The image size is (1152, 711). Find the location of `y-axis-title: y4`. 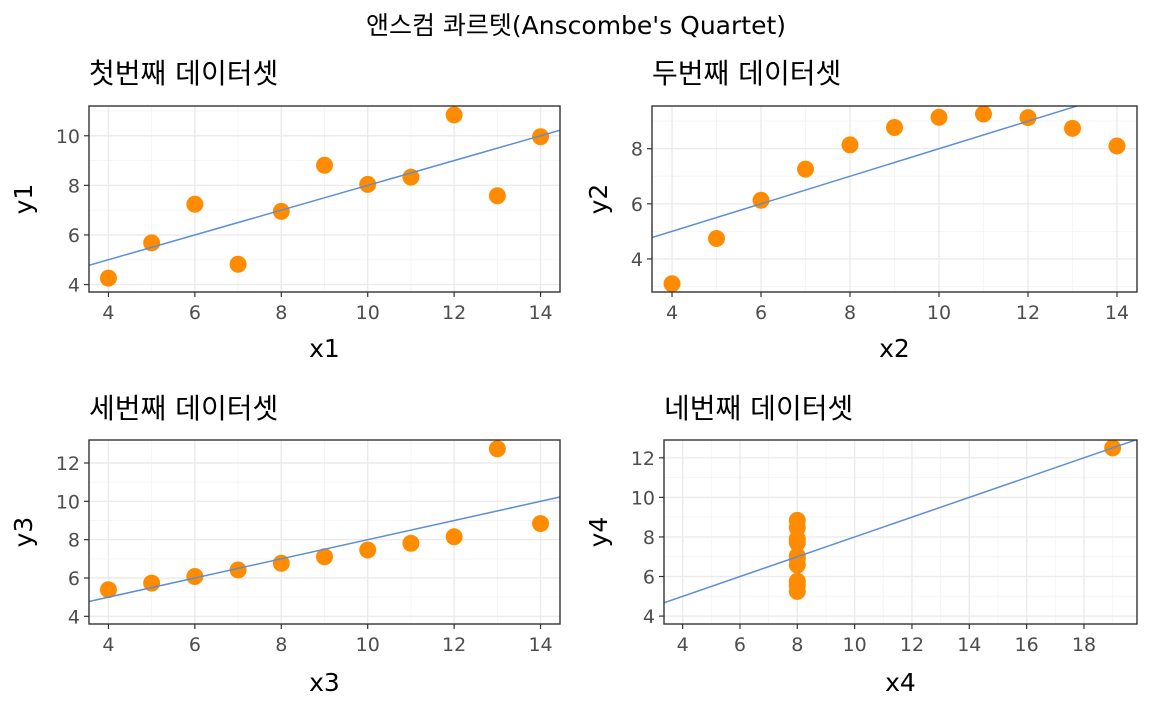

y-axis-title: y4 is located at coordinates (598, 532).